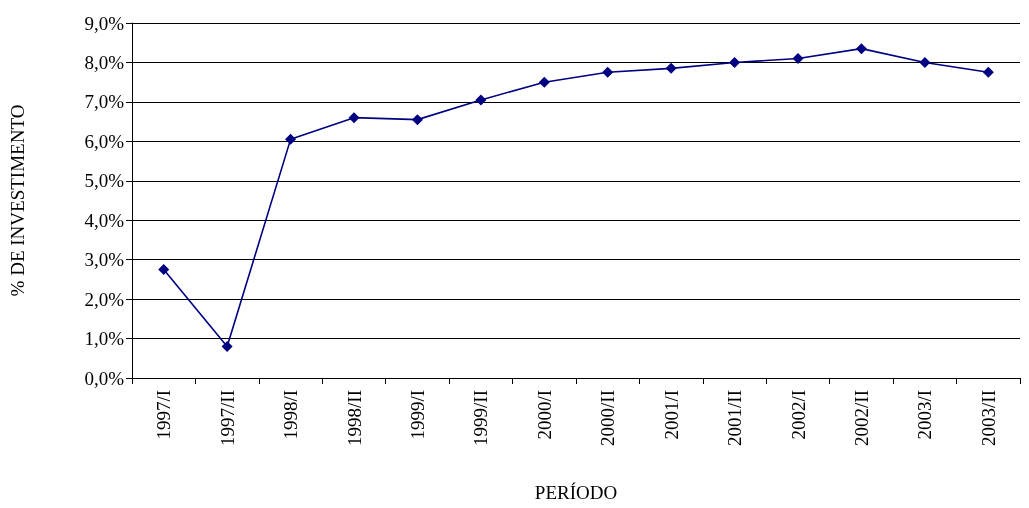 The width and height of the screenshot is (1029, 508). What do you see at coordinates (608, 418) in the screenshot?
I see `x-tick-label: 2000/II` at bounding box center [608, 418].